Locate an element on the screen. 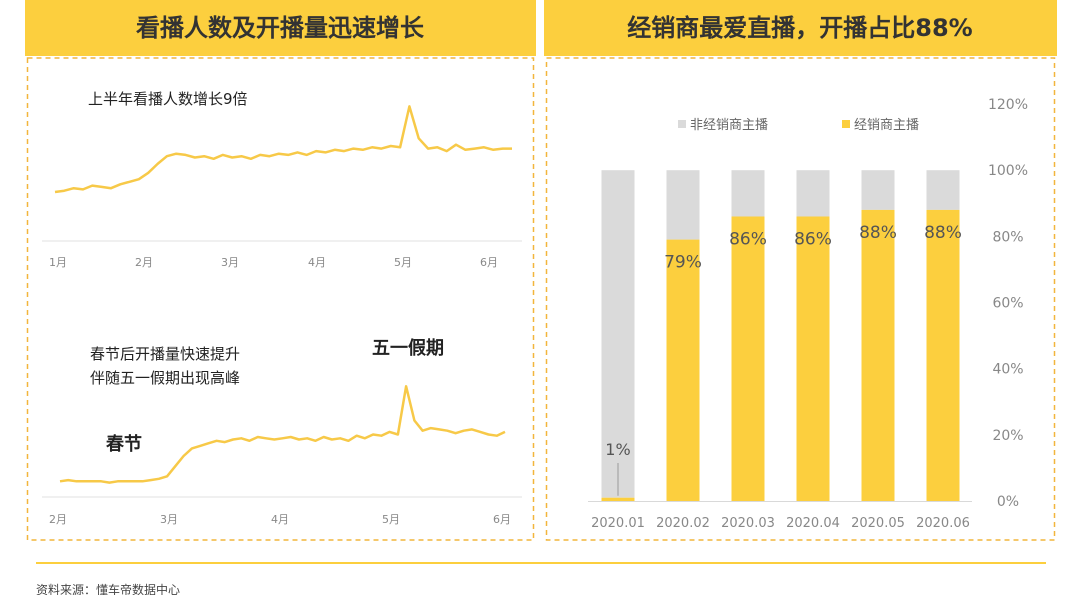 The height and width of the screenshot is (599, 1080). viewers-month-tick: 2月 is located at coordinates (144, 262).